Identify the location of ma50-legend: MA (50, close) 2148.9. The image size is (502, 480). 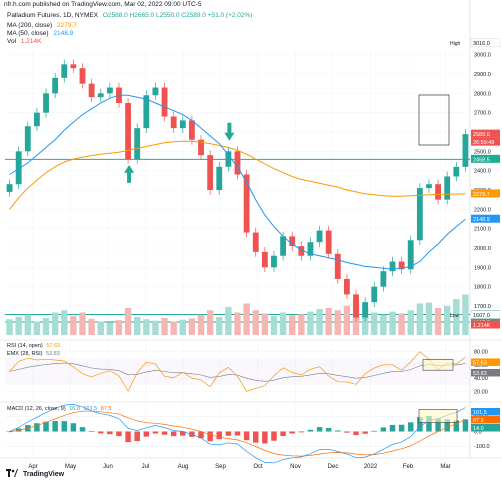
(40, 33).